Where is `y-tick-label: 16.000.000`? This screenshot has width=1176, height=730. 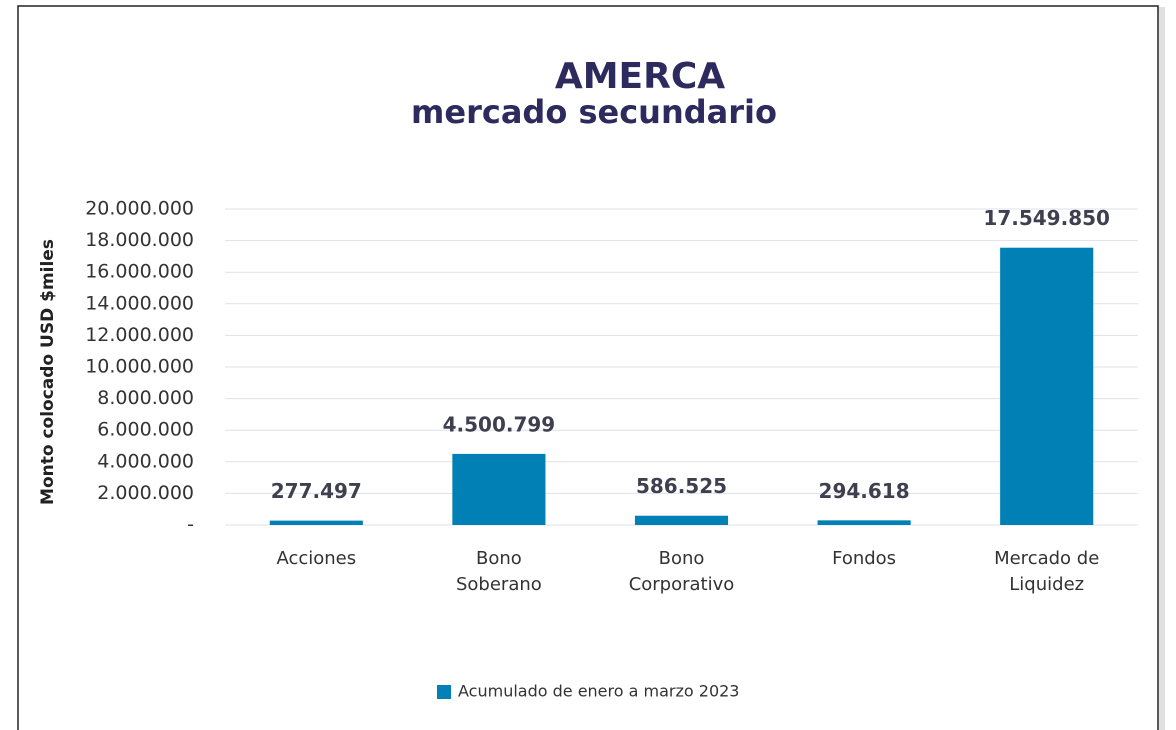 y-tick-label: 16.000.000 is located at coordinates (139, 272).